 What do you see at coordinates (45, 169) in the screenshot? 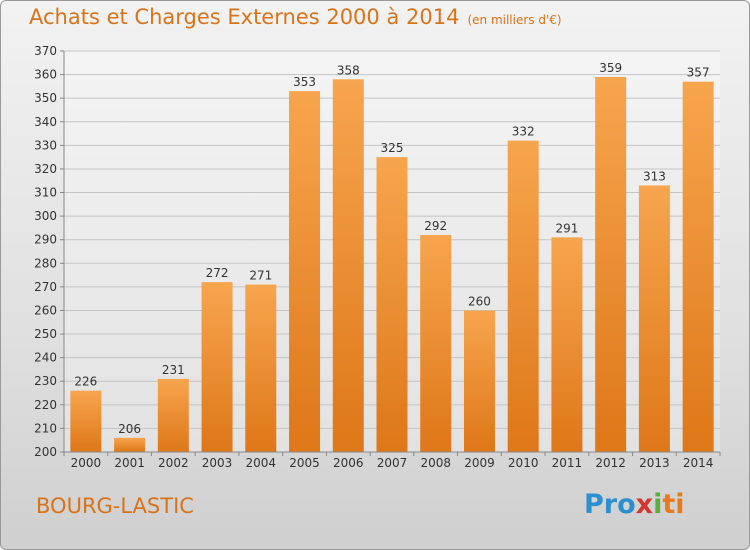
I see `y-tick-label: 320` at bounding box center [45, 169].